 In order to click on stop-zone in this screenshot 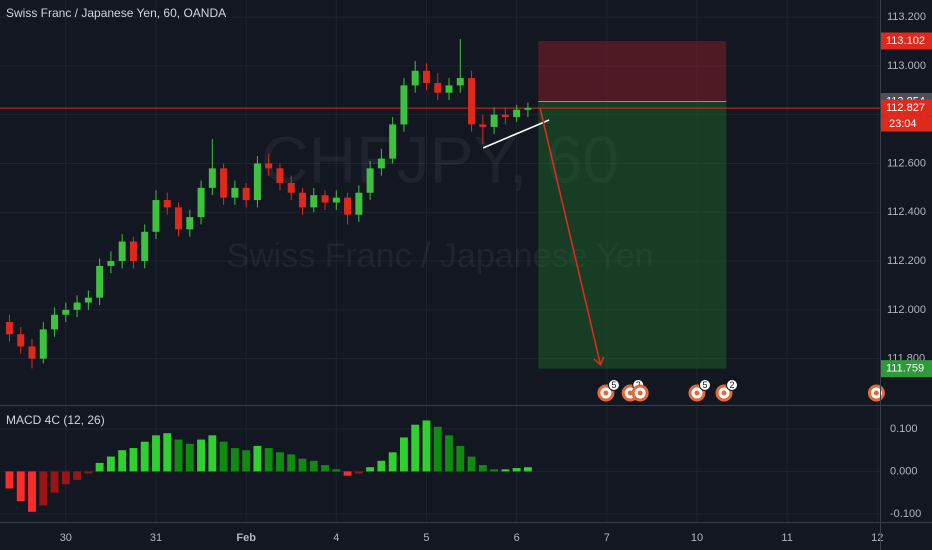, I will do `click(632, 71)`.